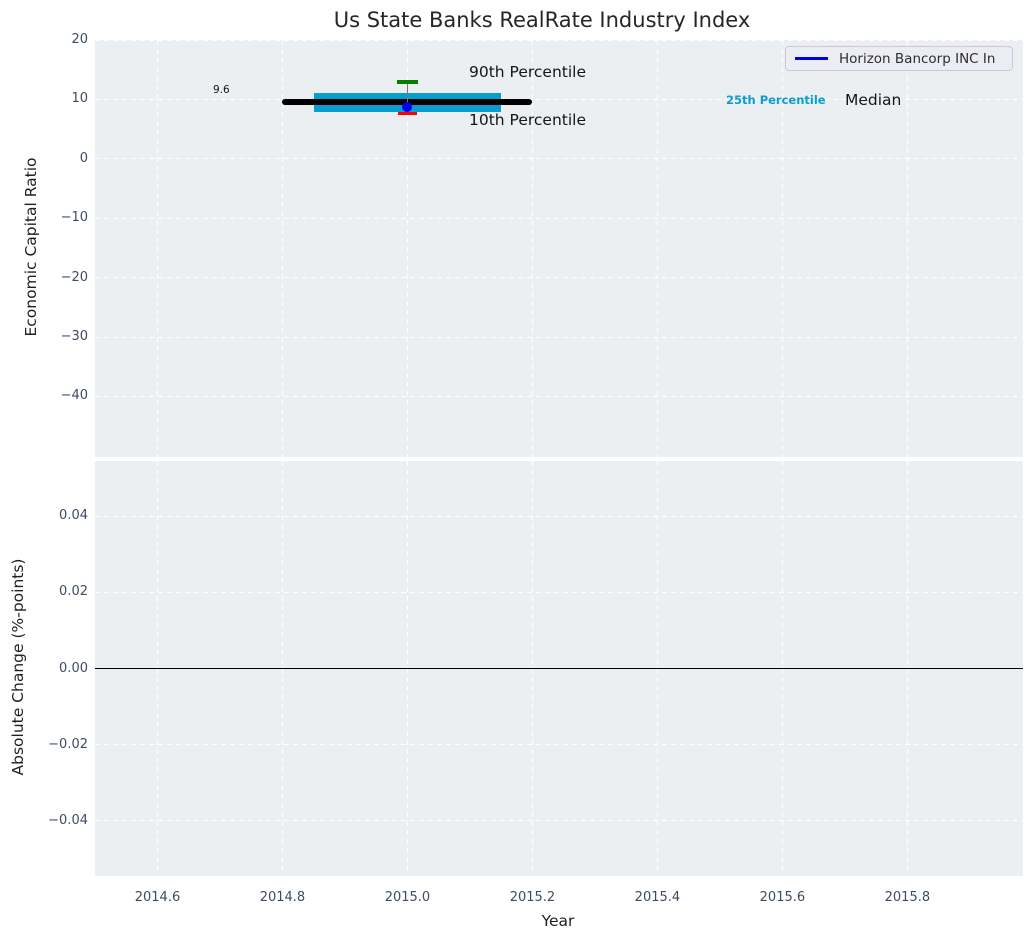 The width and height of the screenshot is (1034, 942). Describe the element at coordinates (532, 897) in the screenshot. I see `x-tick-label: 2015.2` at that location.